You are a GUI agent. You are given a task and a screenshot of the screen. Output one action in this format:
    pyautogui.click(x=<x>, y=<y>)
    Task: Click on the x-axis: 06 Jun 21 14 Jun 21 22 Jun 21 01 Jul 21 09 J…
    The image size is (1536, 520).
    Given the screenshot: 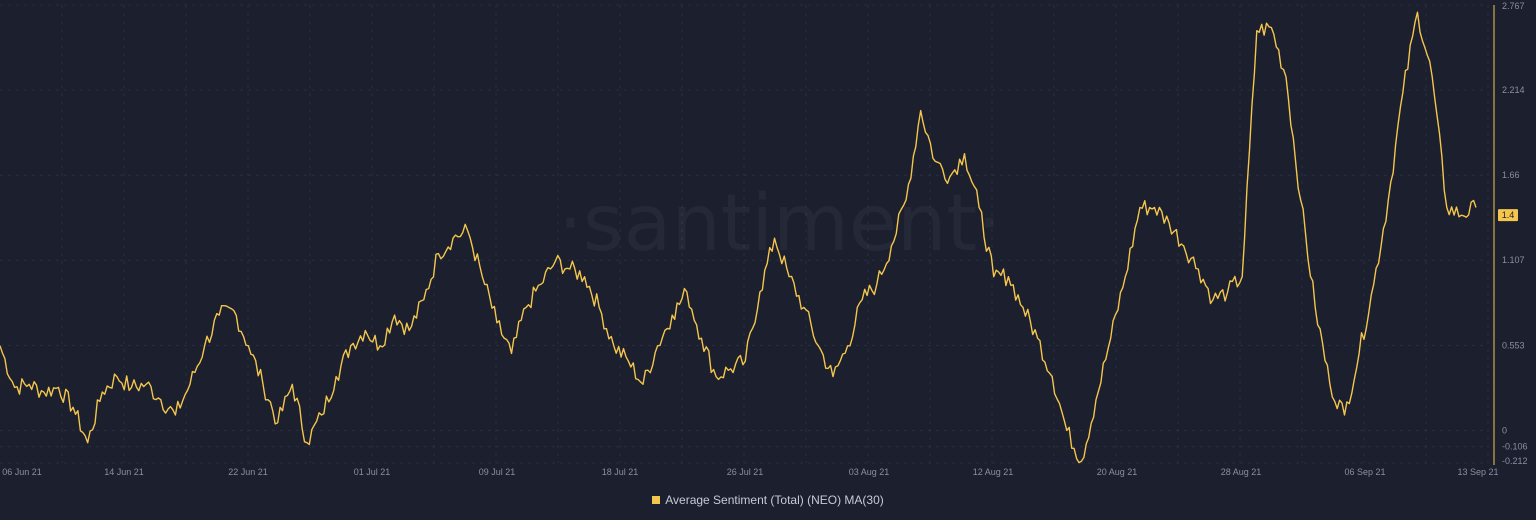 What is the action you would take?
    pyautogui.click(x=750, y=472)
    